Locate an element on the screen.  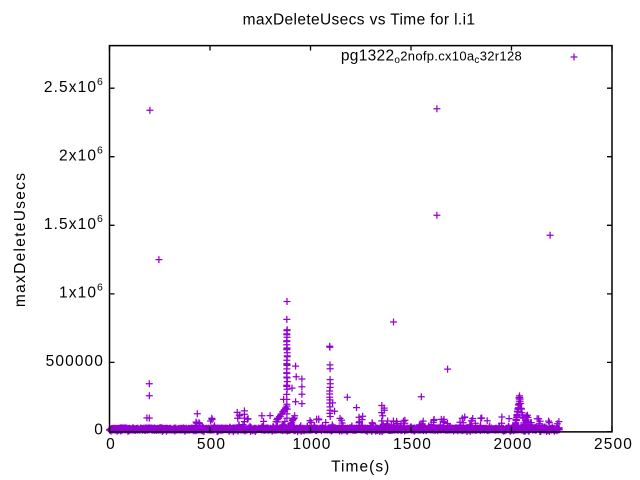
svg-text: 1000 is located at coordinates (312, 444).